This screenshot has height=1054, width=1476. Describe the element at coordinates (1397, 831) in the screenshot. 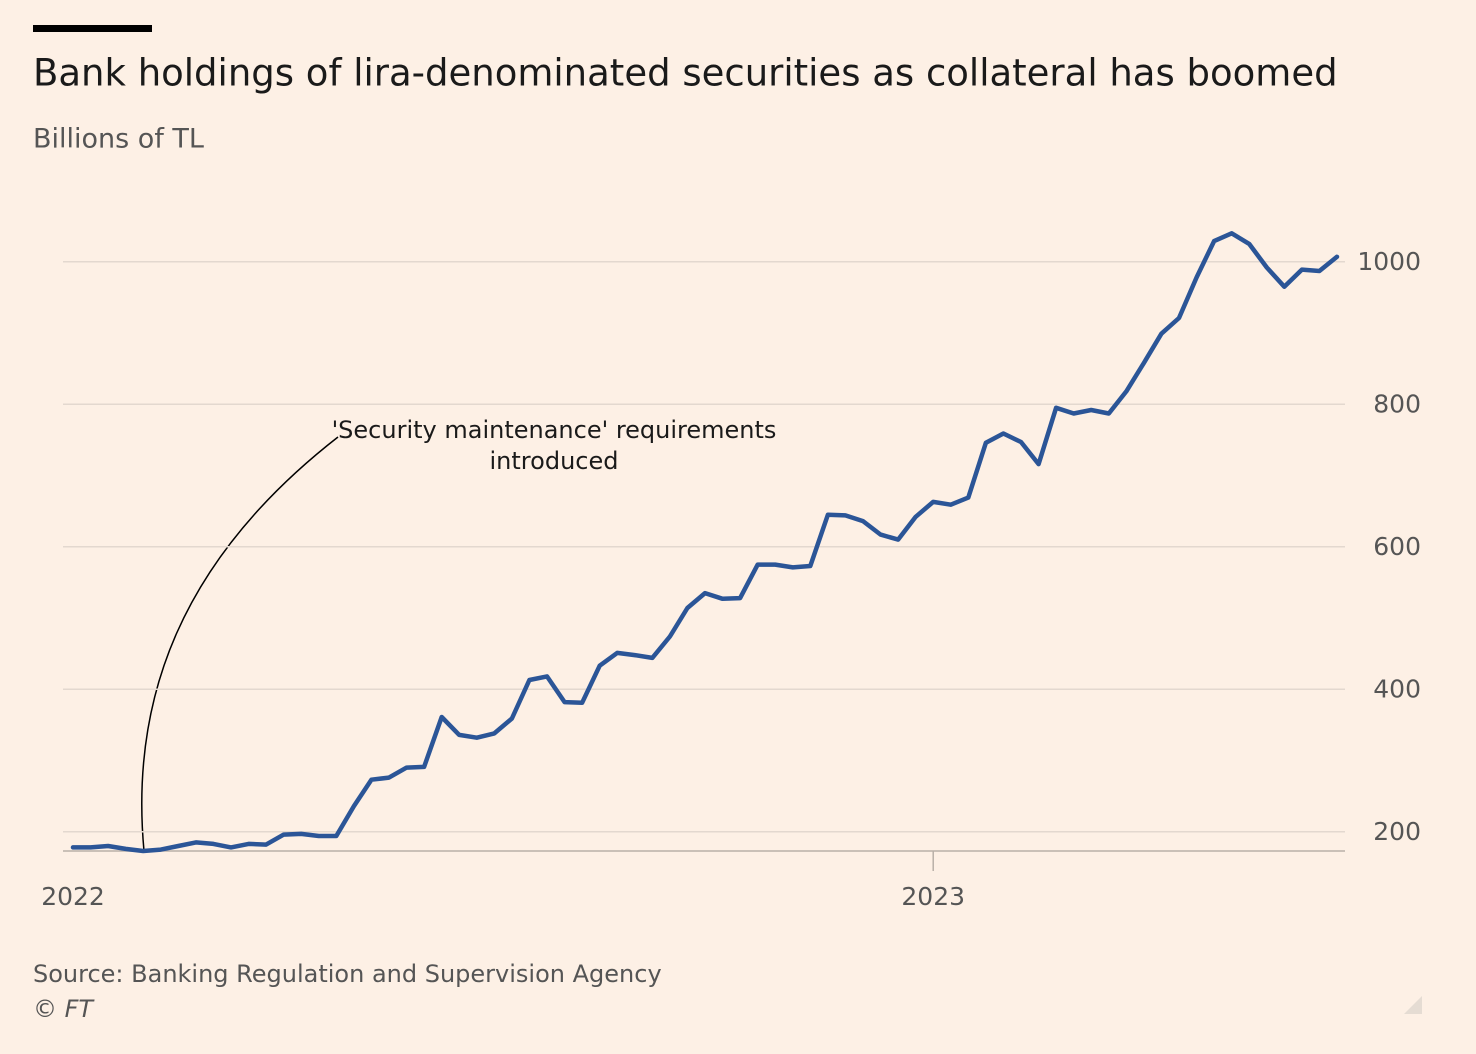

I see `y-tick-label: 200` at that location.